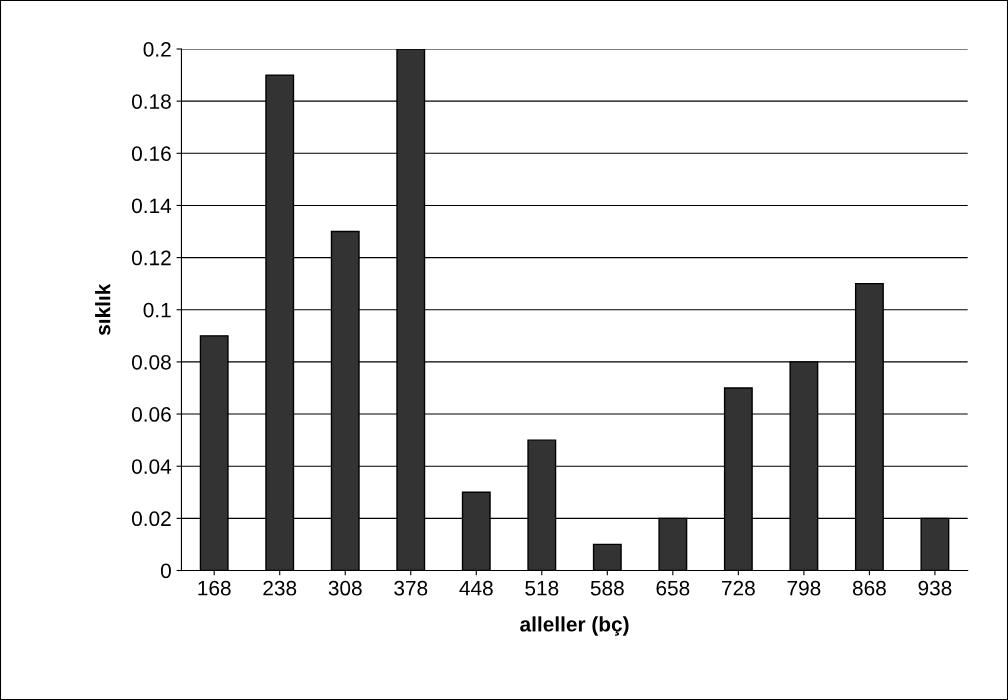 The image size is (1008, 700). What do you see at coordinates (574, 626) in the screenshot?
I see `x-axis-title: alleller (bç)` at bounding box center [574, 626].